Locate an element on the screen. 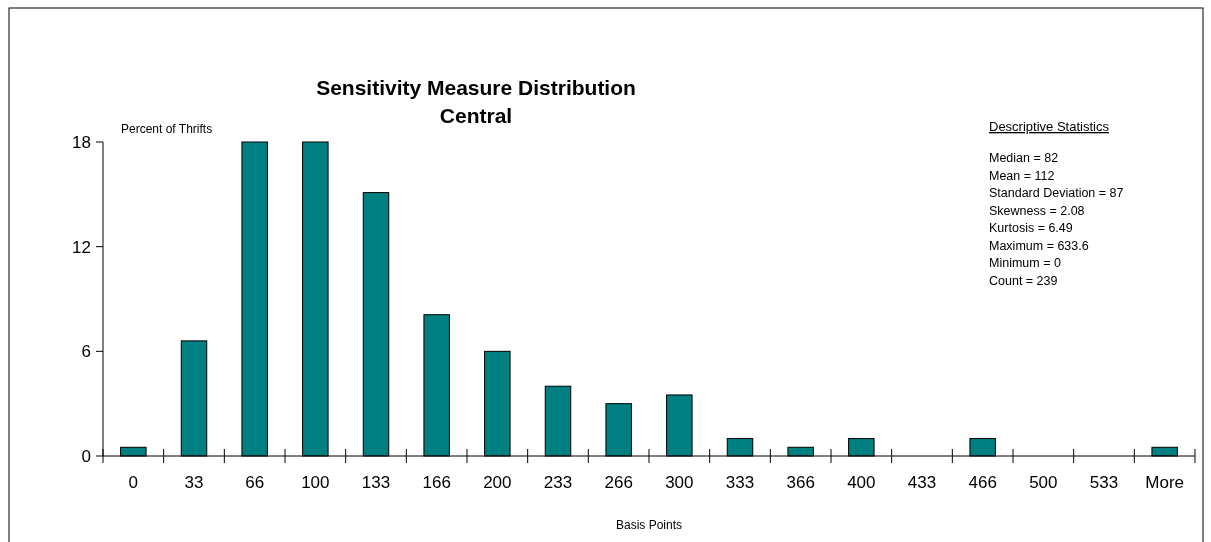  chart-title: Sensitivity Measure Distribution is located at coordinates (476, 87).